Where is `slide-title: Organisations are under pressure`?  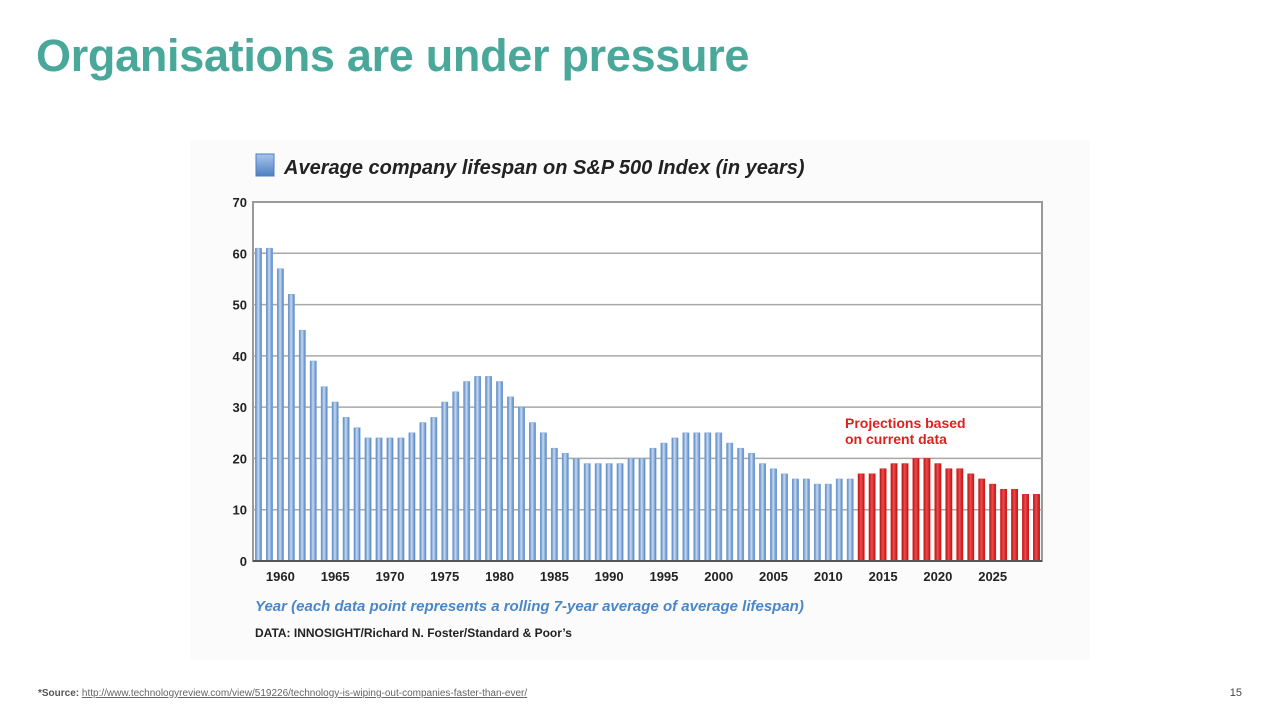
slide-title: Organisations are under pressure is located at coordinates (393, 55).